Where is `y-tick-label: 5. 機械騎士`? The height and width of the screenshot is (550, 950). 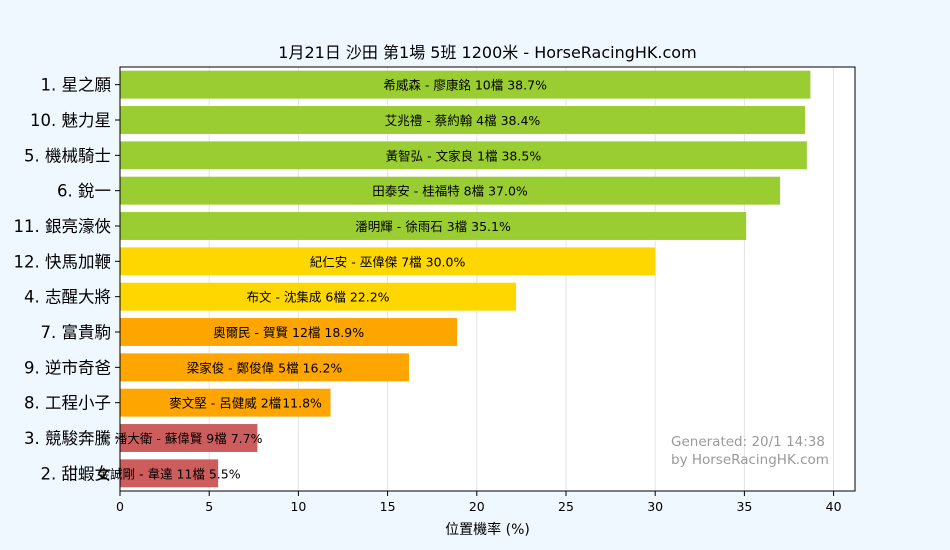 y-tick-label: 5. 機械騎士 is located at coordinates (67, 155).